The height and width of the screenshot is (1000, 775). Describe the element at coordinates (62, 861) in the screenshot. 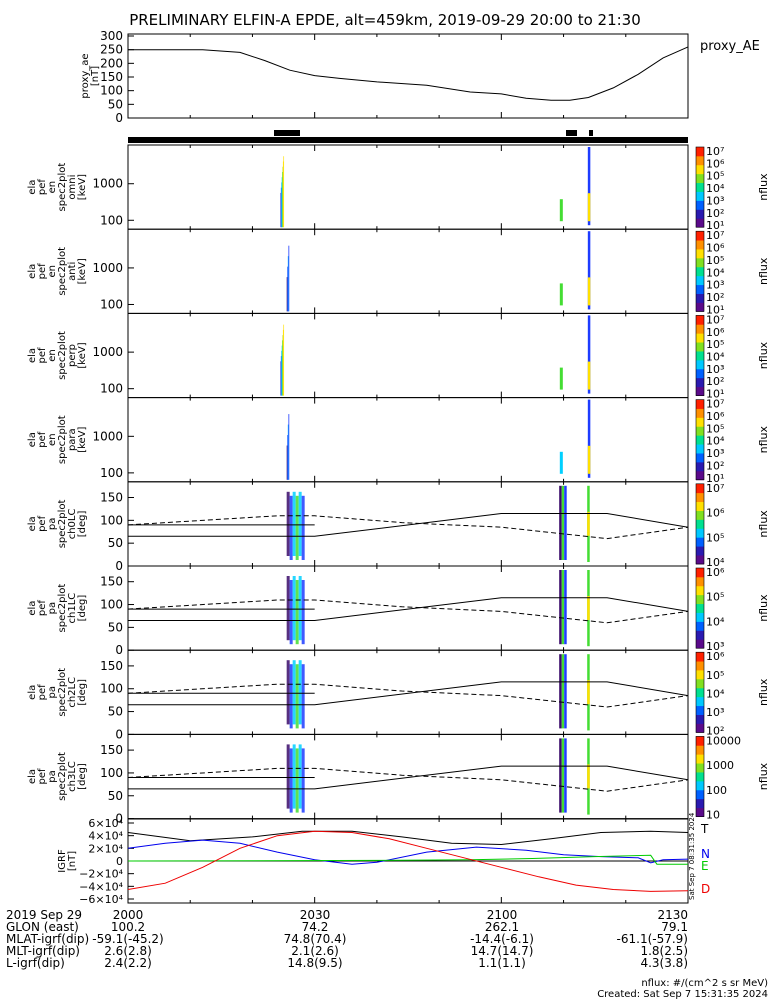

I see `grf-ylabel-line: IGRF` at that location.